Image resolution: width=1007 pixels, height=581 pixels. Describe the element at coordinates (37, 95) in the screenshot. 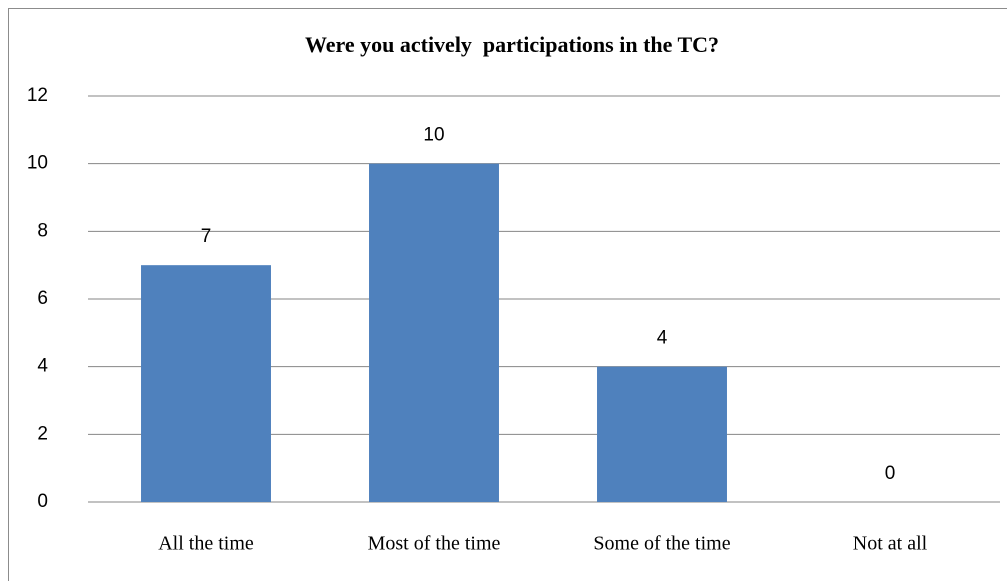

I see `y-tick-label: 12` at that location.